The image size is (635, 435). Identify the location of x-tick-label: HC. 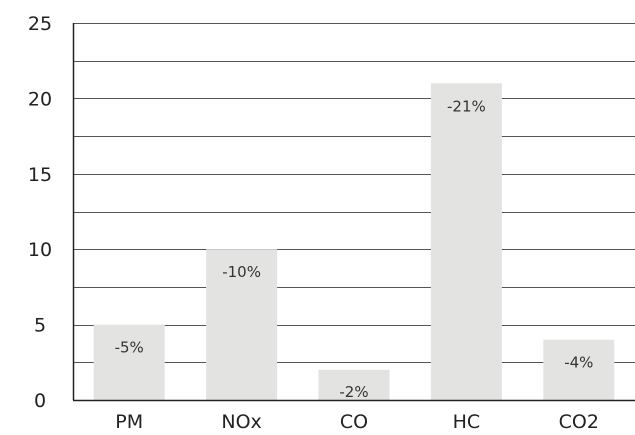
(467, 422).